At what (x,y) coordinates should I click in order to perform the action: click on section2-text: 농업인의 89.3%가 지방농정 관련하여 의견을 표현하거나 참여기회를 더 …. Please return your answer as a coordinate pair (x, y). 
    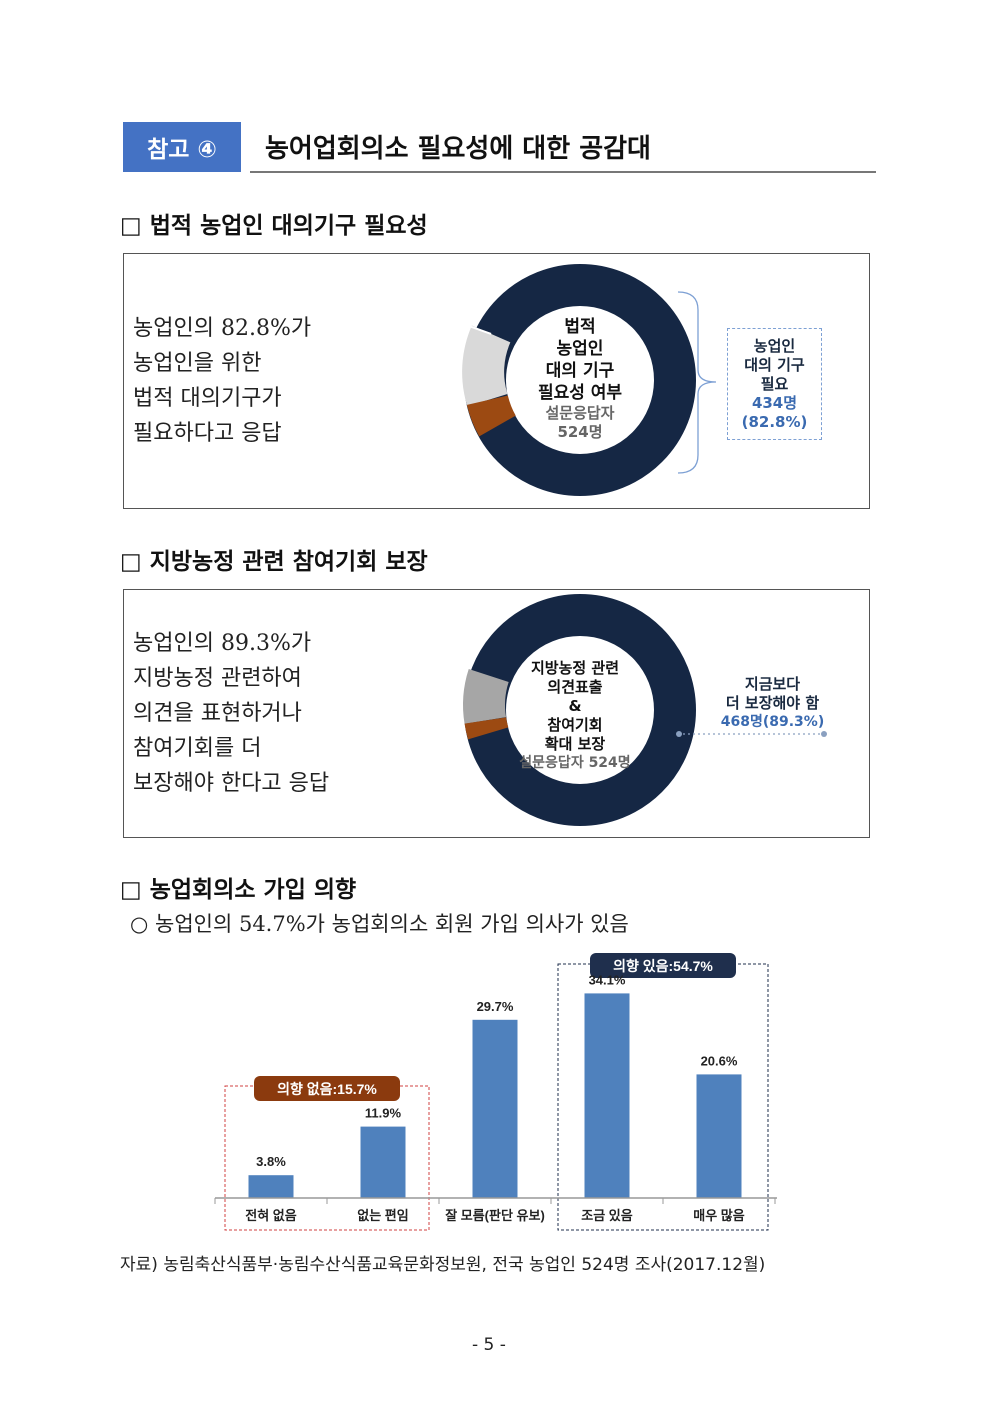
    Looking at the image, I should click on (231, 713).